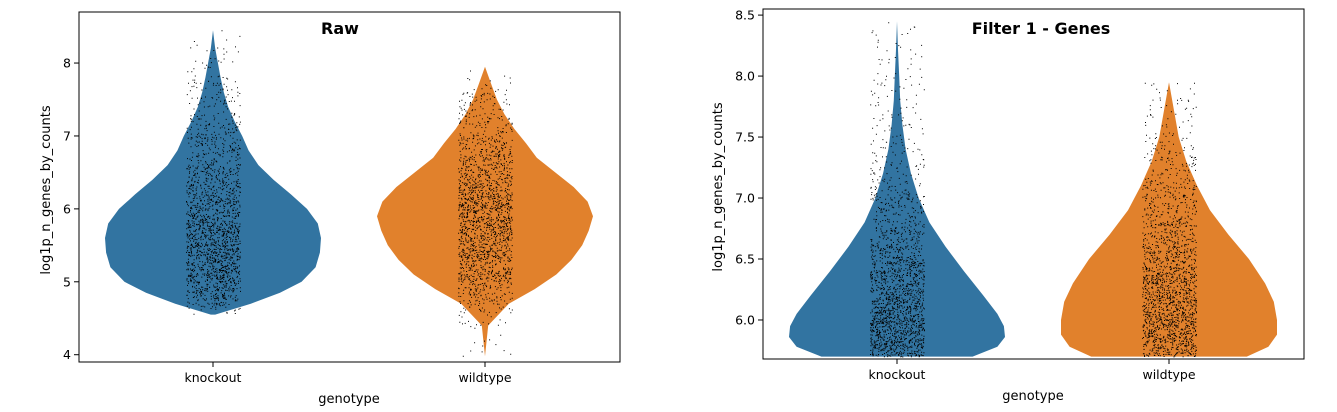 The image size is (1337, 412). What do you see at coordinates (745, 259) in the screenshot?
I see `y-tick-label: 6.5` at bounding box center [745, 259].